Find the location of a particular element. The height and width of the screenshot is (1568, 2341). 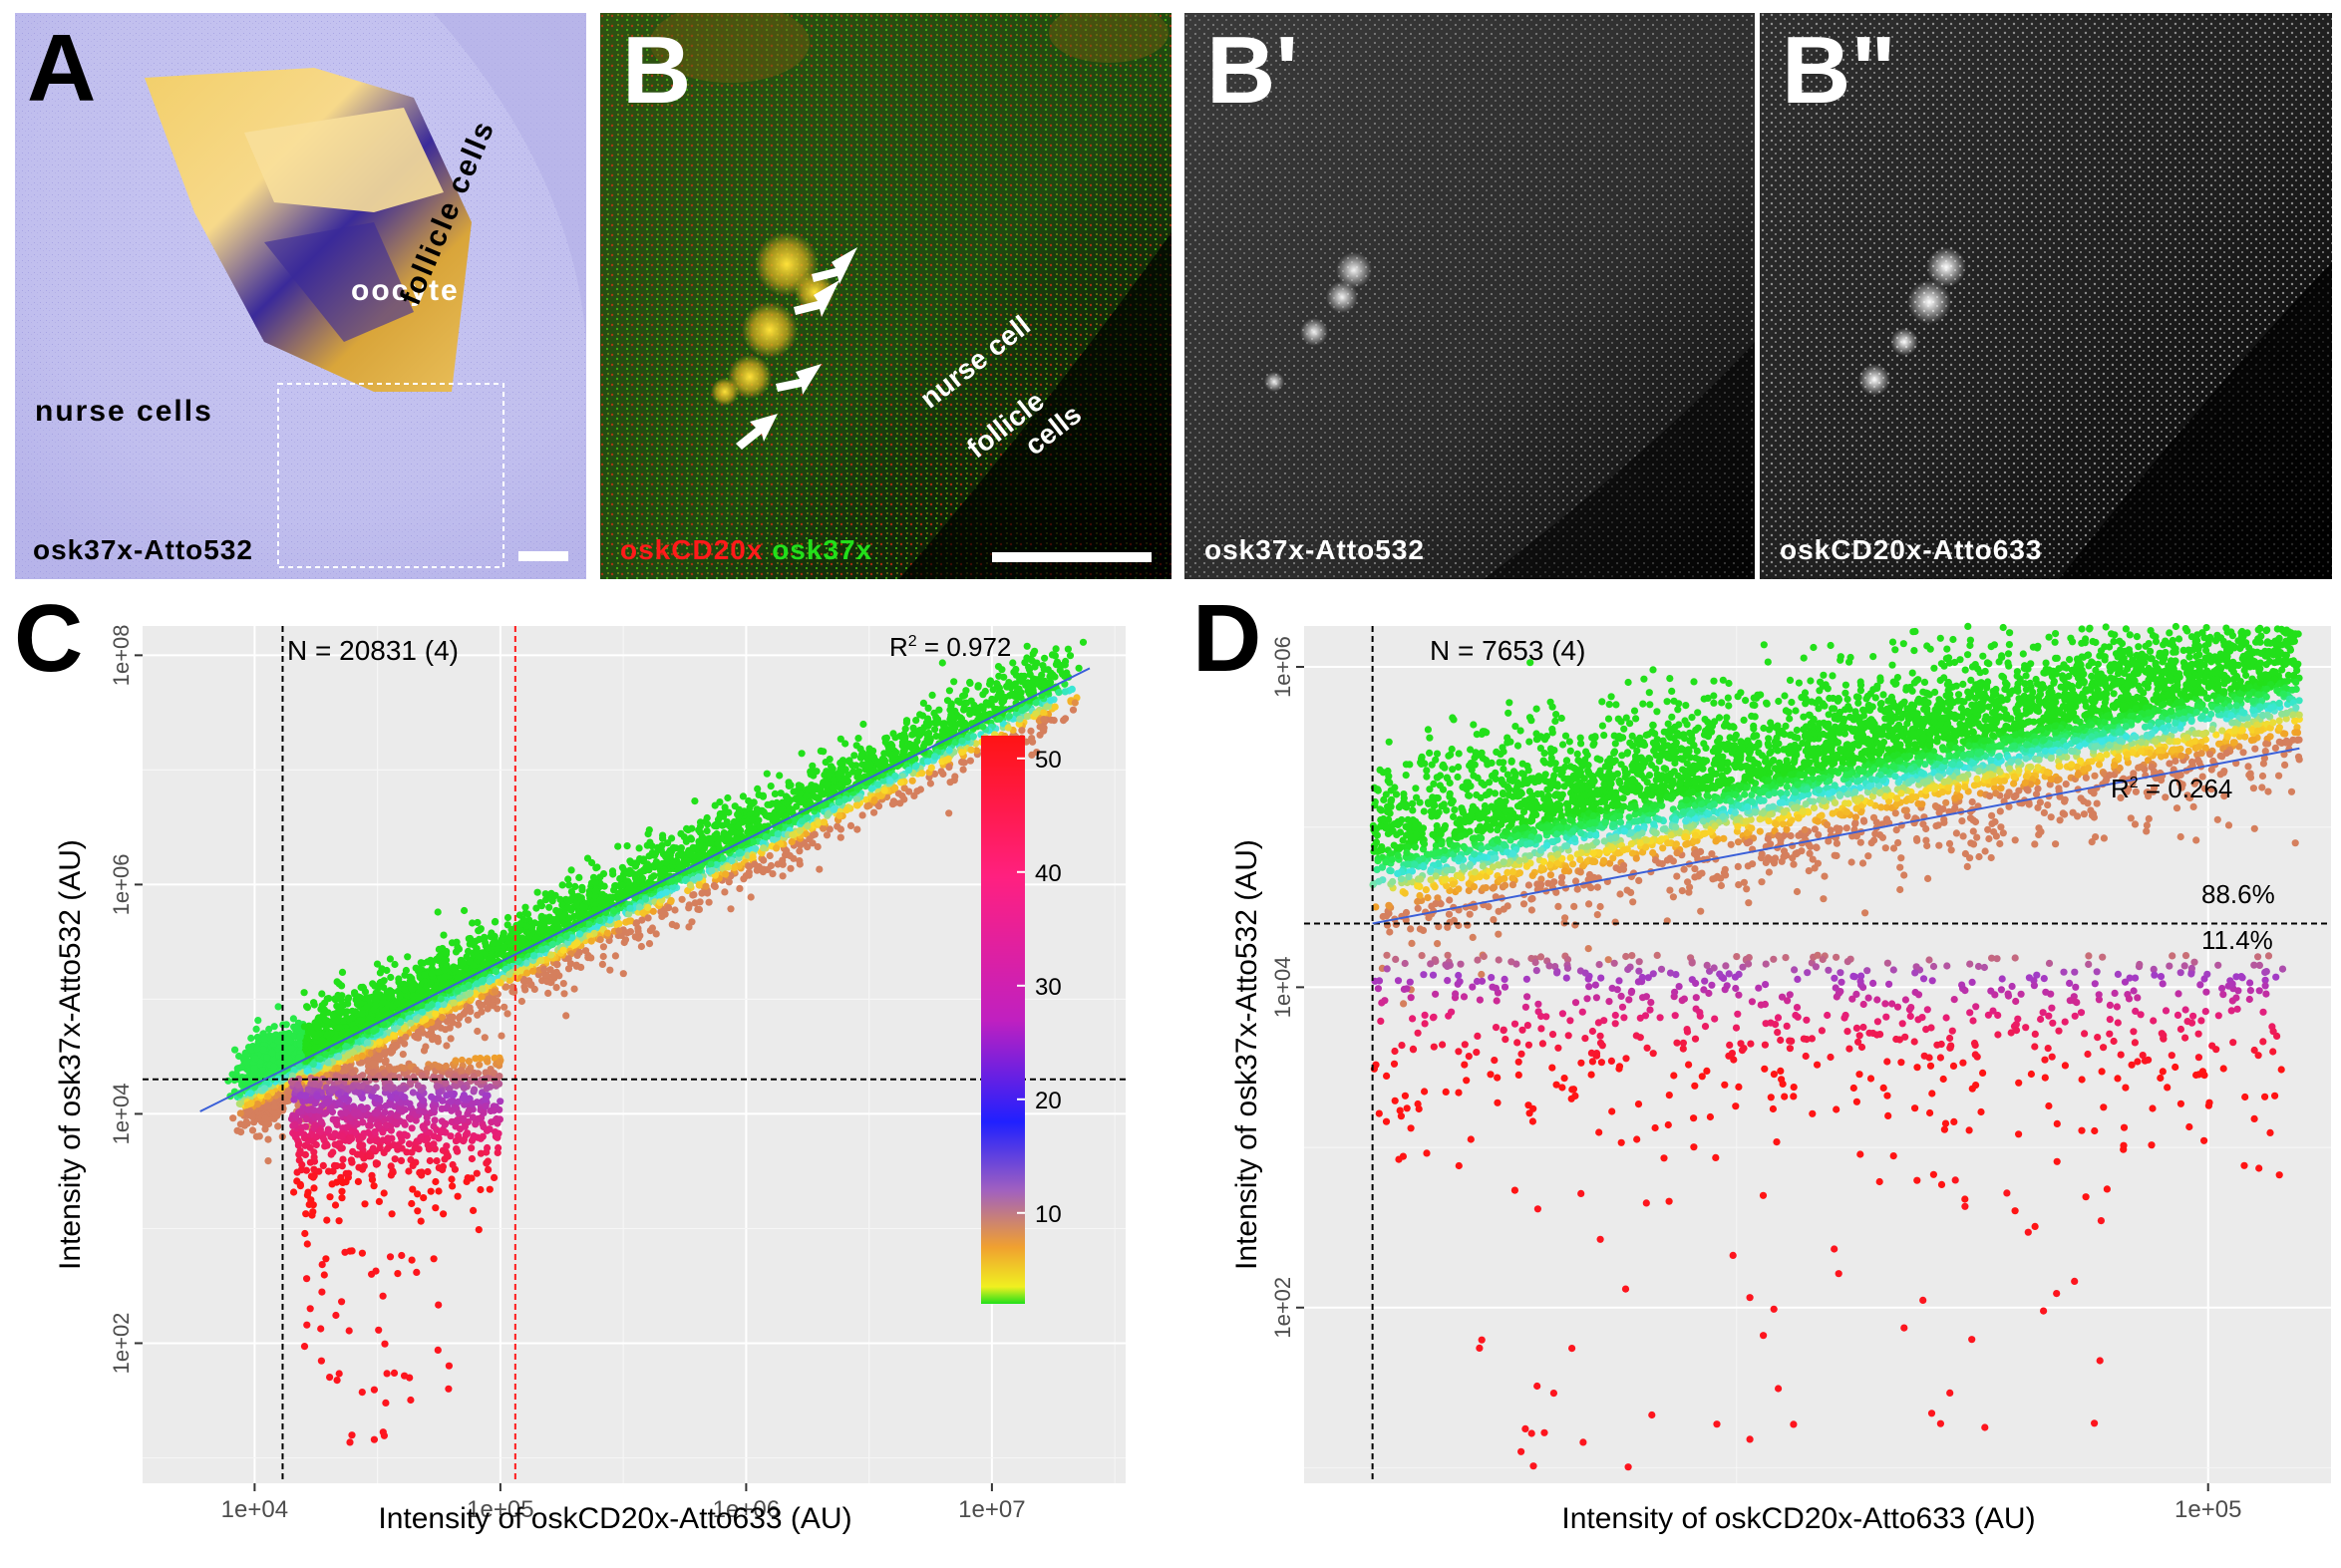

caption-b-green: osk37x is located at coordinates (822, 549).